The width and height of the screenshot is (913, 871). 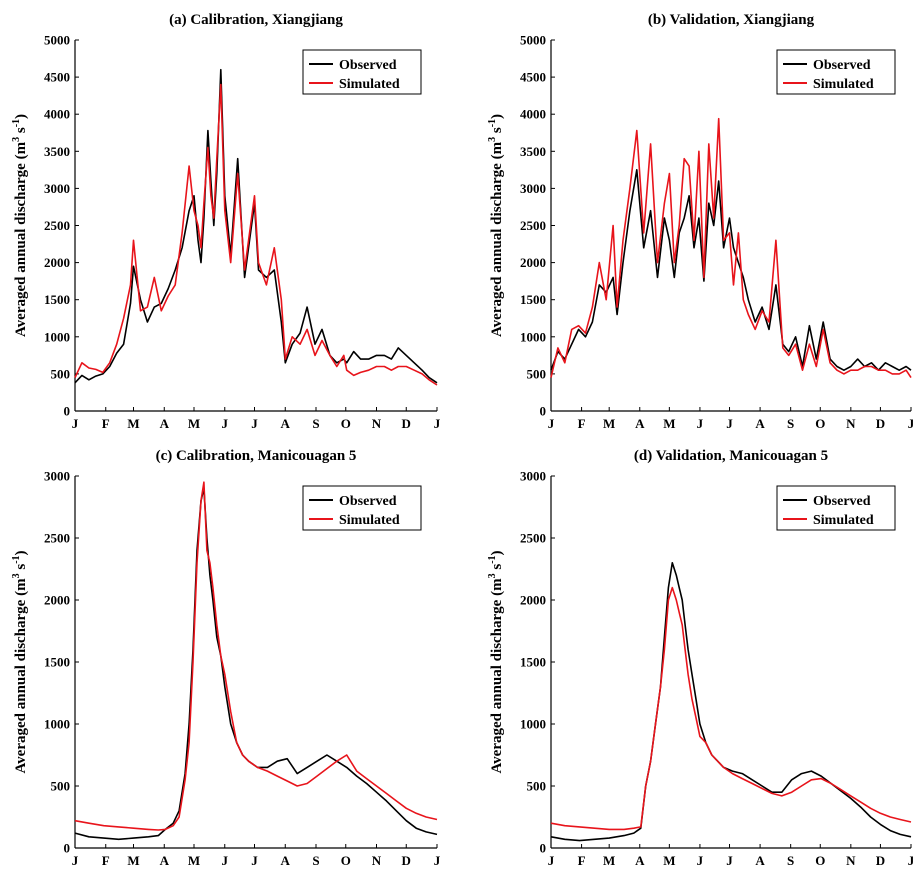 I want to click on chart-title: (a) Calibration, Xiangjiang, so click(x=256, y=20).